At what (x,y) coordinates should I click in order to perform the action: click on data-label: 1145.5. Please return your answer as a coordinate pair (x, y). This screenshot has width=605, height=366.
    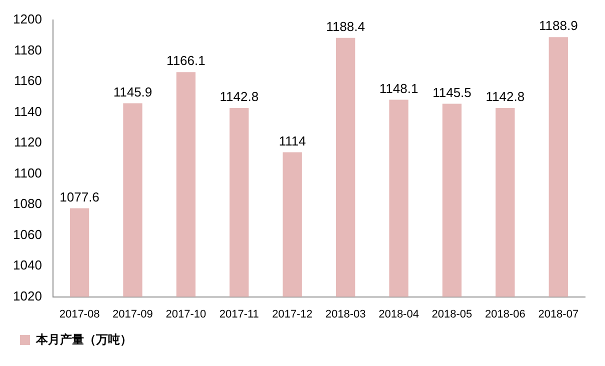
    Looking at the image, I should click on (452, 92).